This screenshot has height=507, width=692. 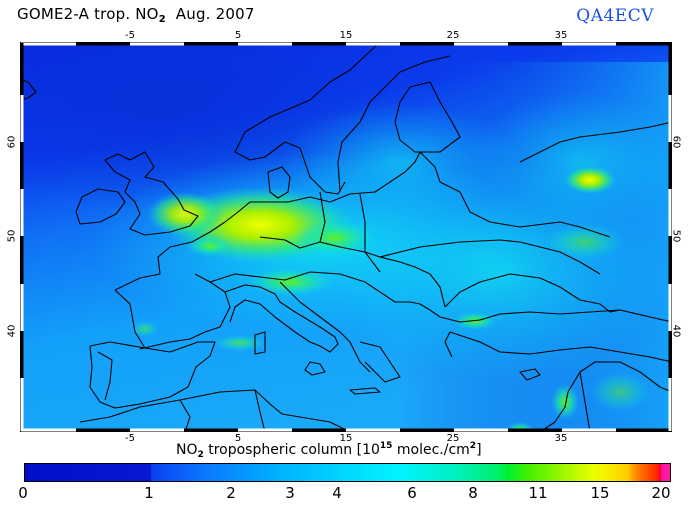 I want to click on colorbar-tick: 4, so click(x=337, y=493).